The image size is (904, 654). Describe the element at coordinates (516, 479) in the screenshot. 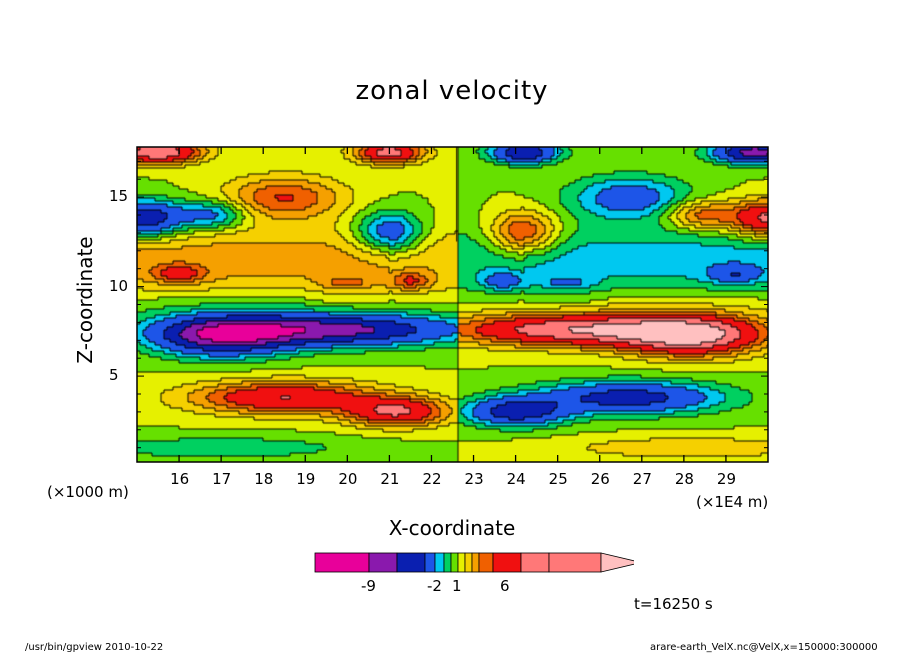

I see `x-tick-label: 24` at that location.